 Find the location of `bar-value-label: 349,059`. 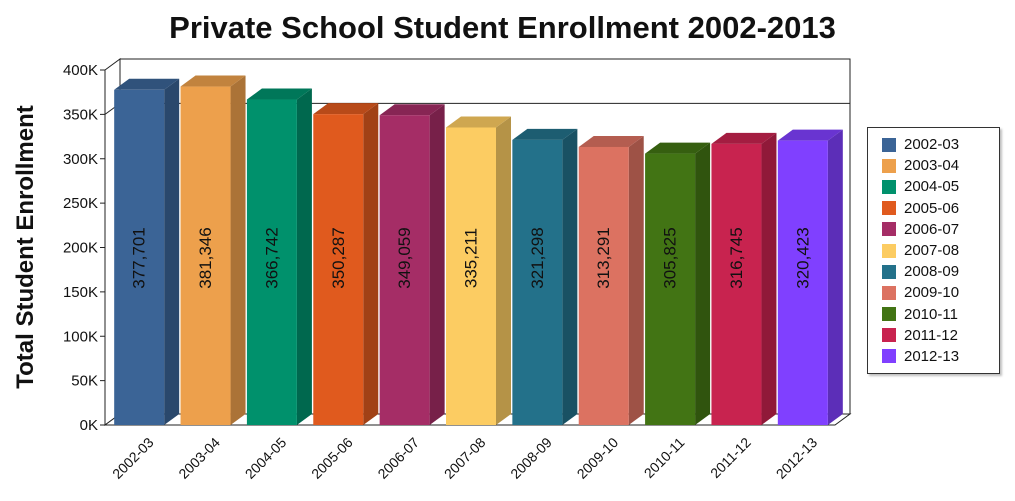

bar-value-label: 349,059 is located at coordinates (404, 257).